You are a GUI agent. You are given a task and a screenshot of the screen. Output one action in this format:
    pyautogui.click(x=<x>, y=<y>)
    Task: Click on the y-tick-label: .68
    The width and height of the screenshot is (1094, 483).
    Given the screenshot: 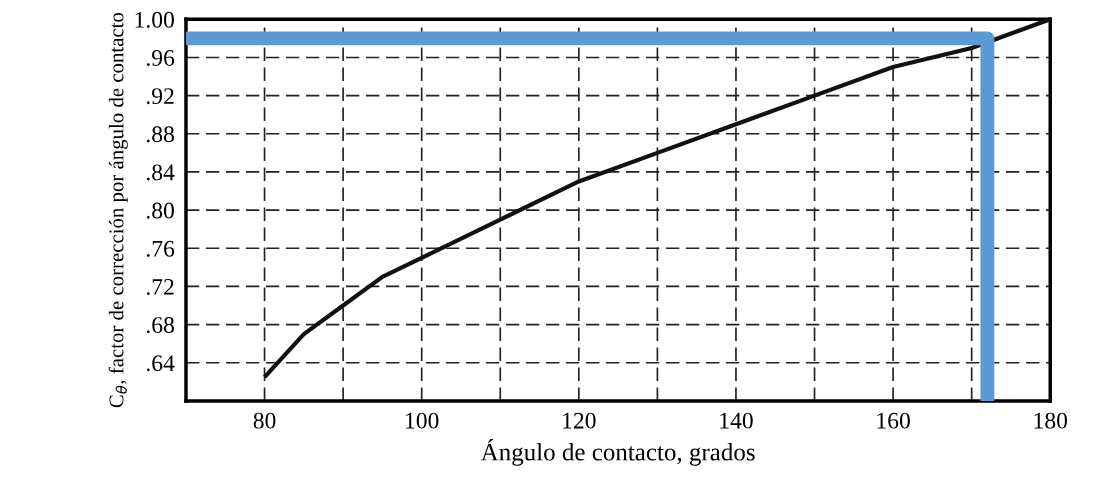 What is the action you would take?
    pyautogui.click(x=160, y=325)
    